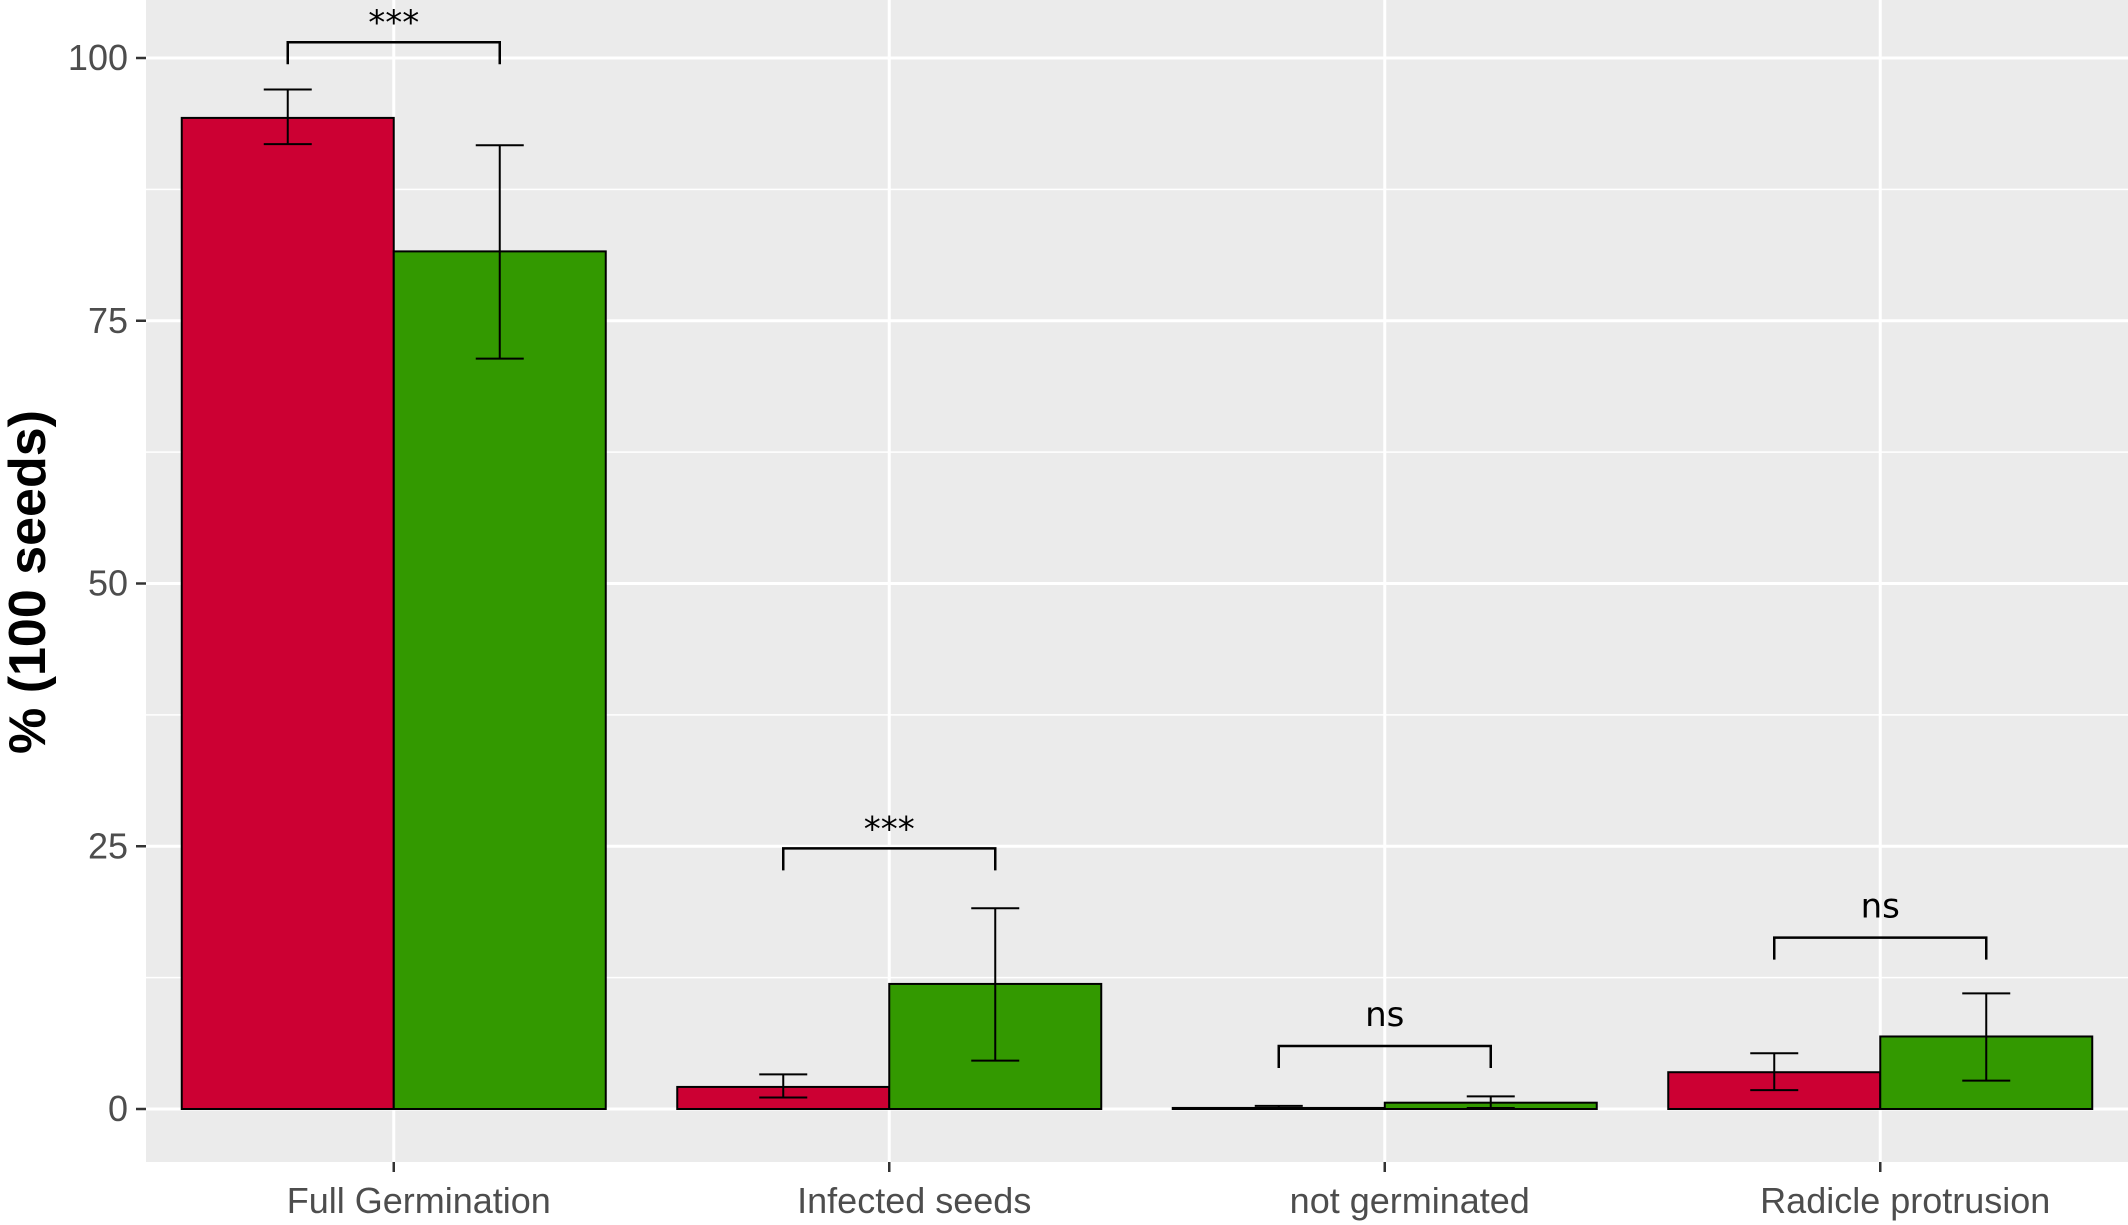 The height and width of the screenshot is (1225, 2128). I want to click on y-tick-label: 0, so click(118, 1108).